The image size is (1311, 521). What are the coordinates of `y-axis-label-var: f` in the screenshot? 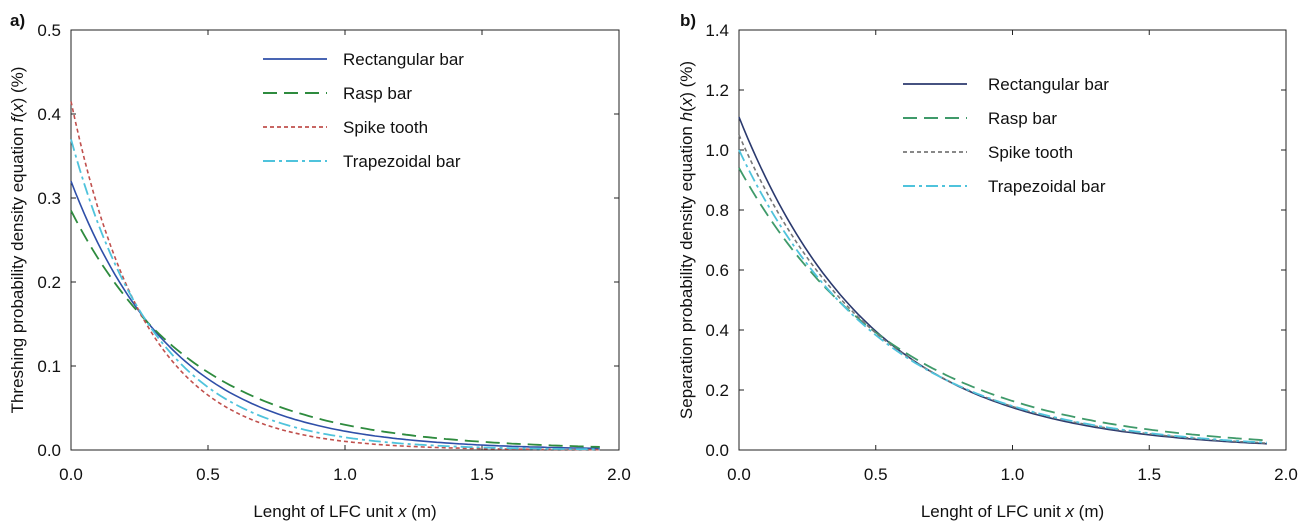 It's located at (17, 118).